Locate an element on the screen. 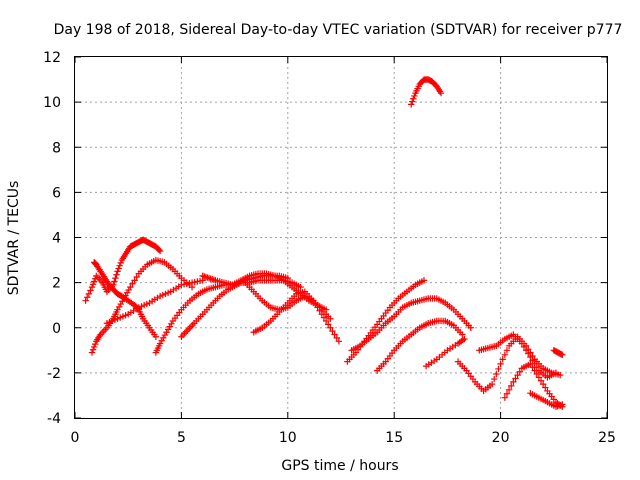 This screenshot has width=640, height=480. x-tick-label: 0 is located at coordinates (75, 438).